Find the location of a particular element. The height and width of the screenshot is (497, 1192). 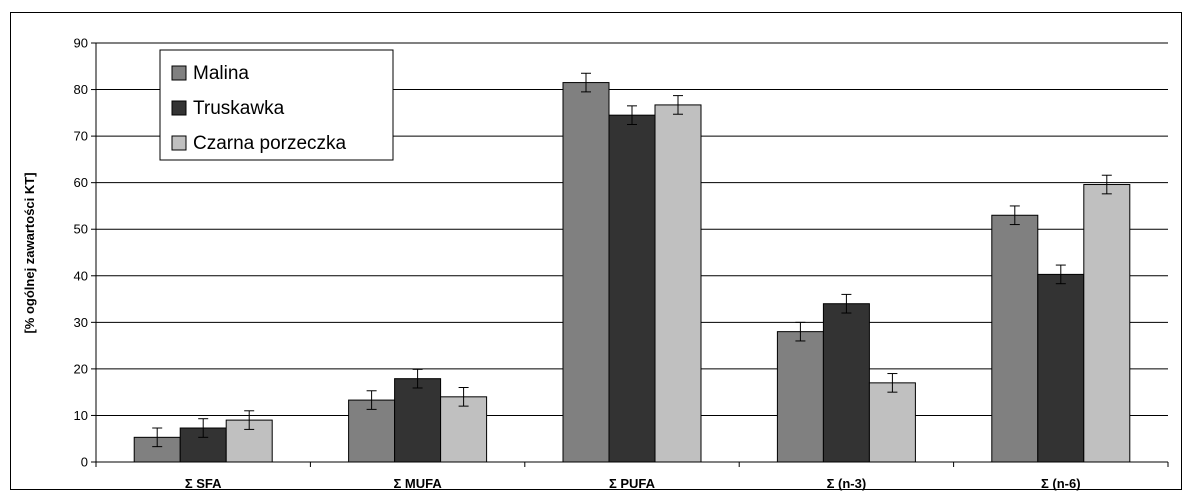

x-tick-labels: Σ SFA Σ MUFA Σ PUFA Σ (n-3) Σ (n-6) is located at coordinates (633, 483).